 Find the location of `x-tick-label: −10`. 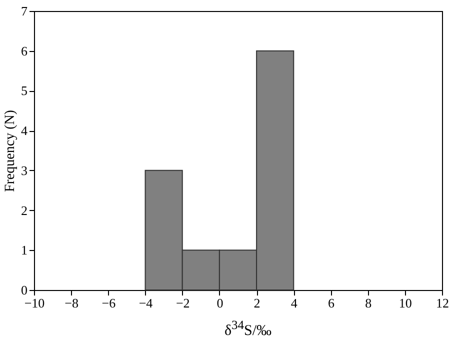

x-tick-label: −10 is located at coordinates (34, 303).